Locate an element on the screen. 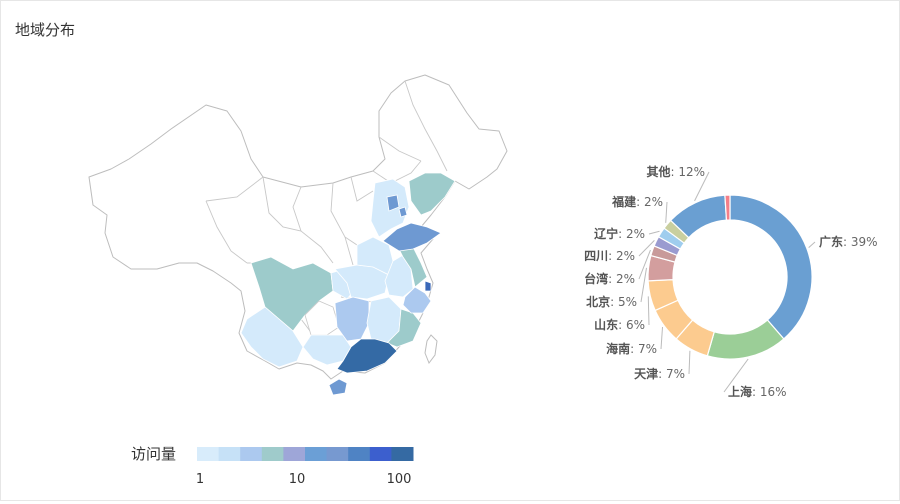  donut-label: 四川: 2% is located at coordinates (609, 256).